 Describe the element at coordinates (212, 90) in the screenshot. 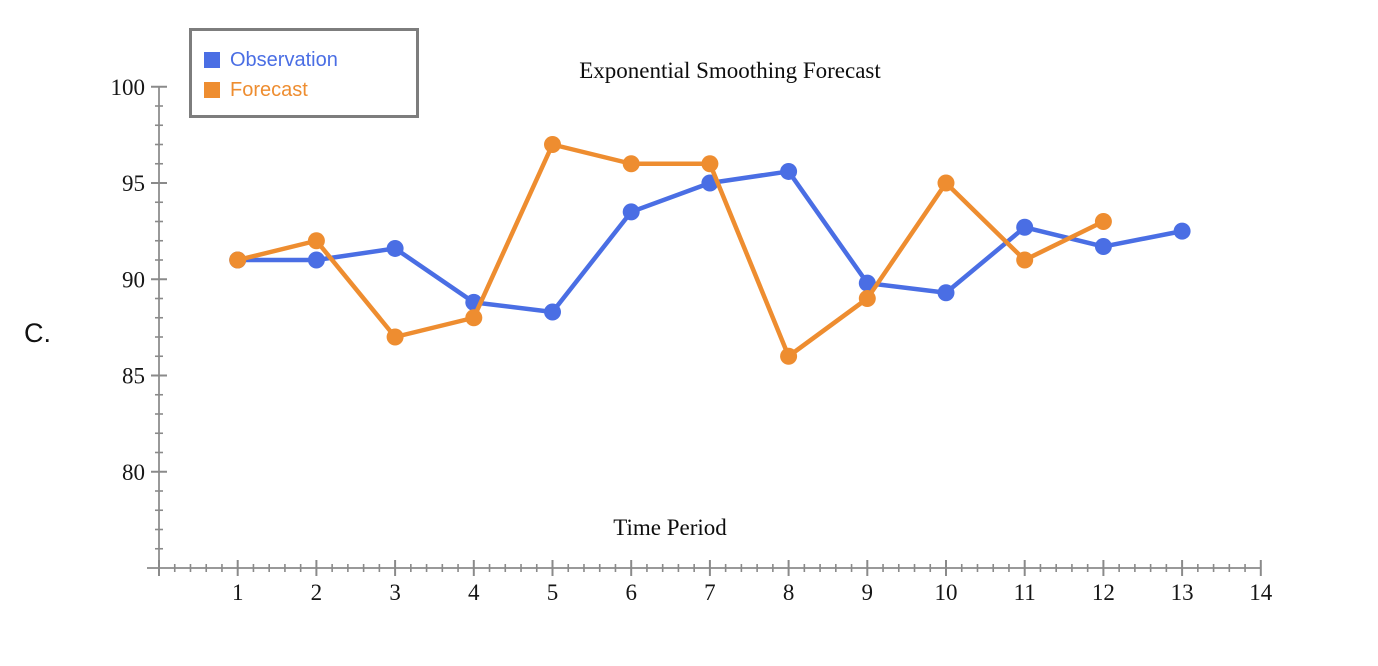

I see `forecast-swatch-icon` at that location.